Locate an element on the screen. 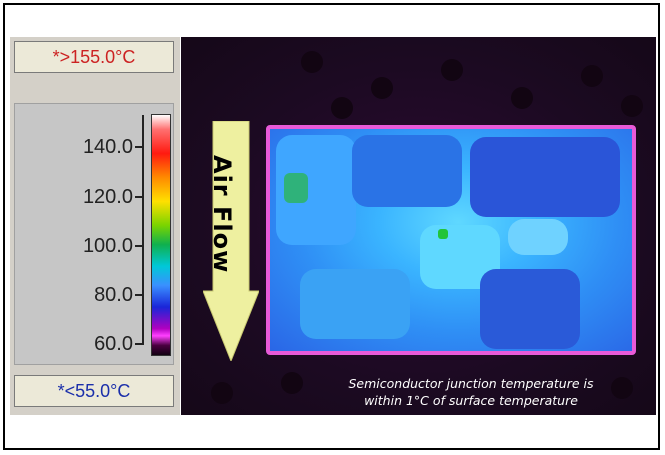  color-scale-bar is located at coordinates (161, 235).